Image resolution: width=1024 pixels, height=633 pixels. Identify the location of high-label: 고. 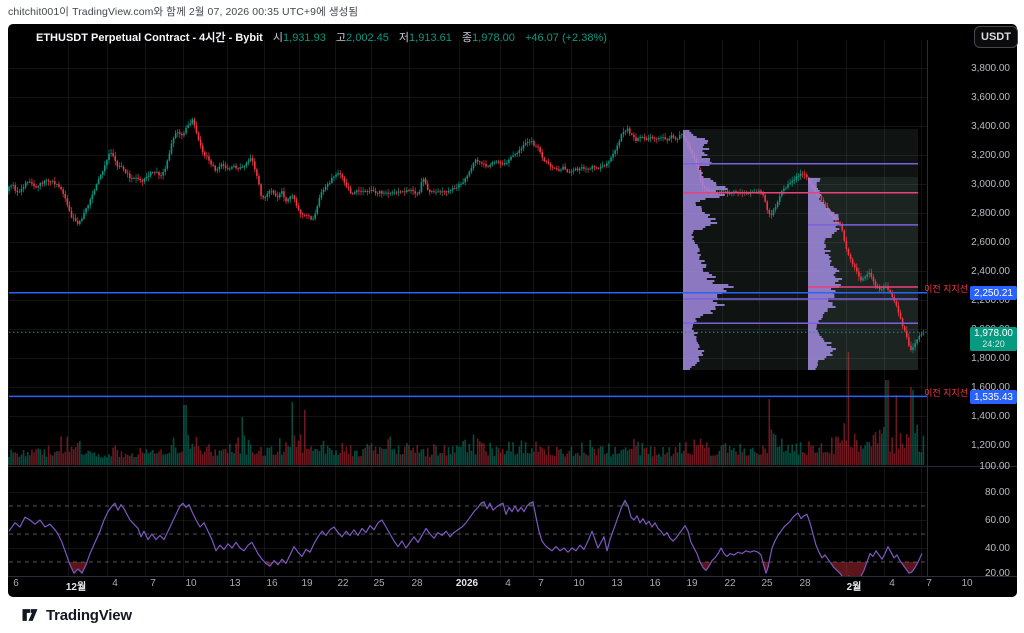
(341, 38).